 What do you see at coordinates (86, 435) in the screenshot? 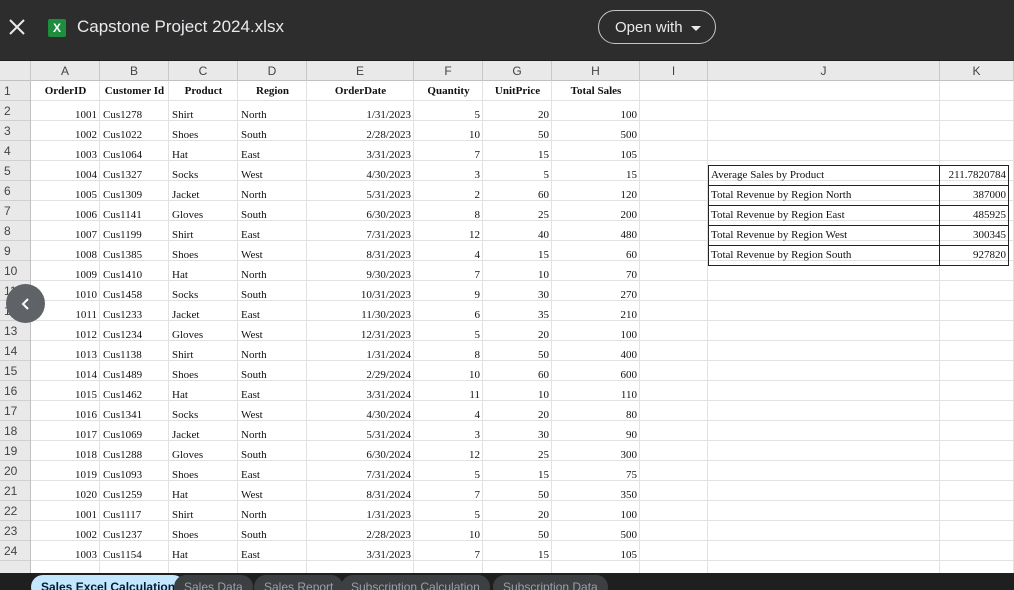
I see `table-cell: 1017` at bounding box center [86, 435].